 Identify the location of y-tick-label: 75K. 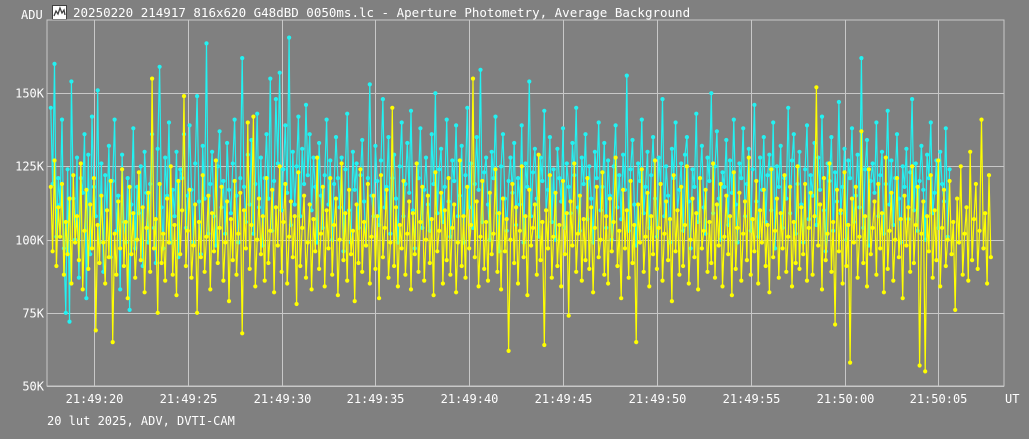
(33, 314).